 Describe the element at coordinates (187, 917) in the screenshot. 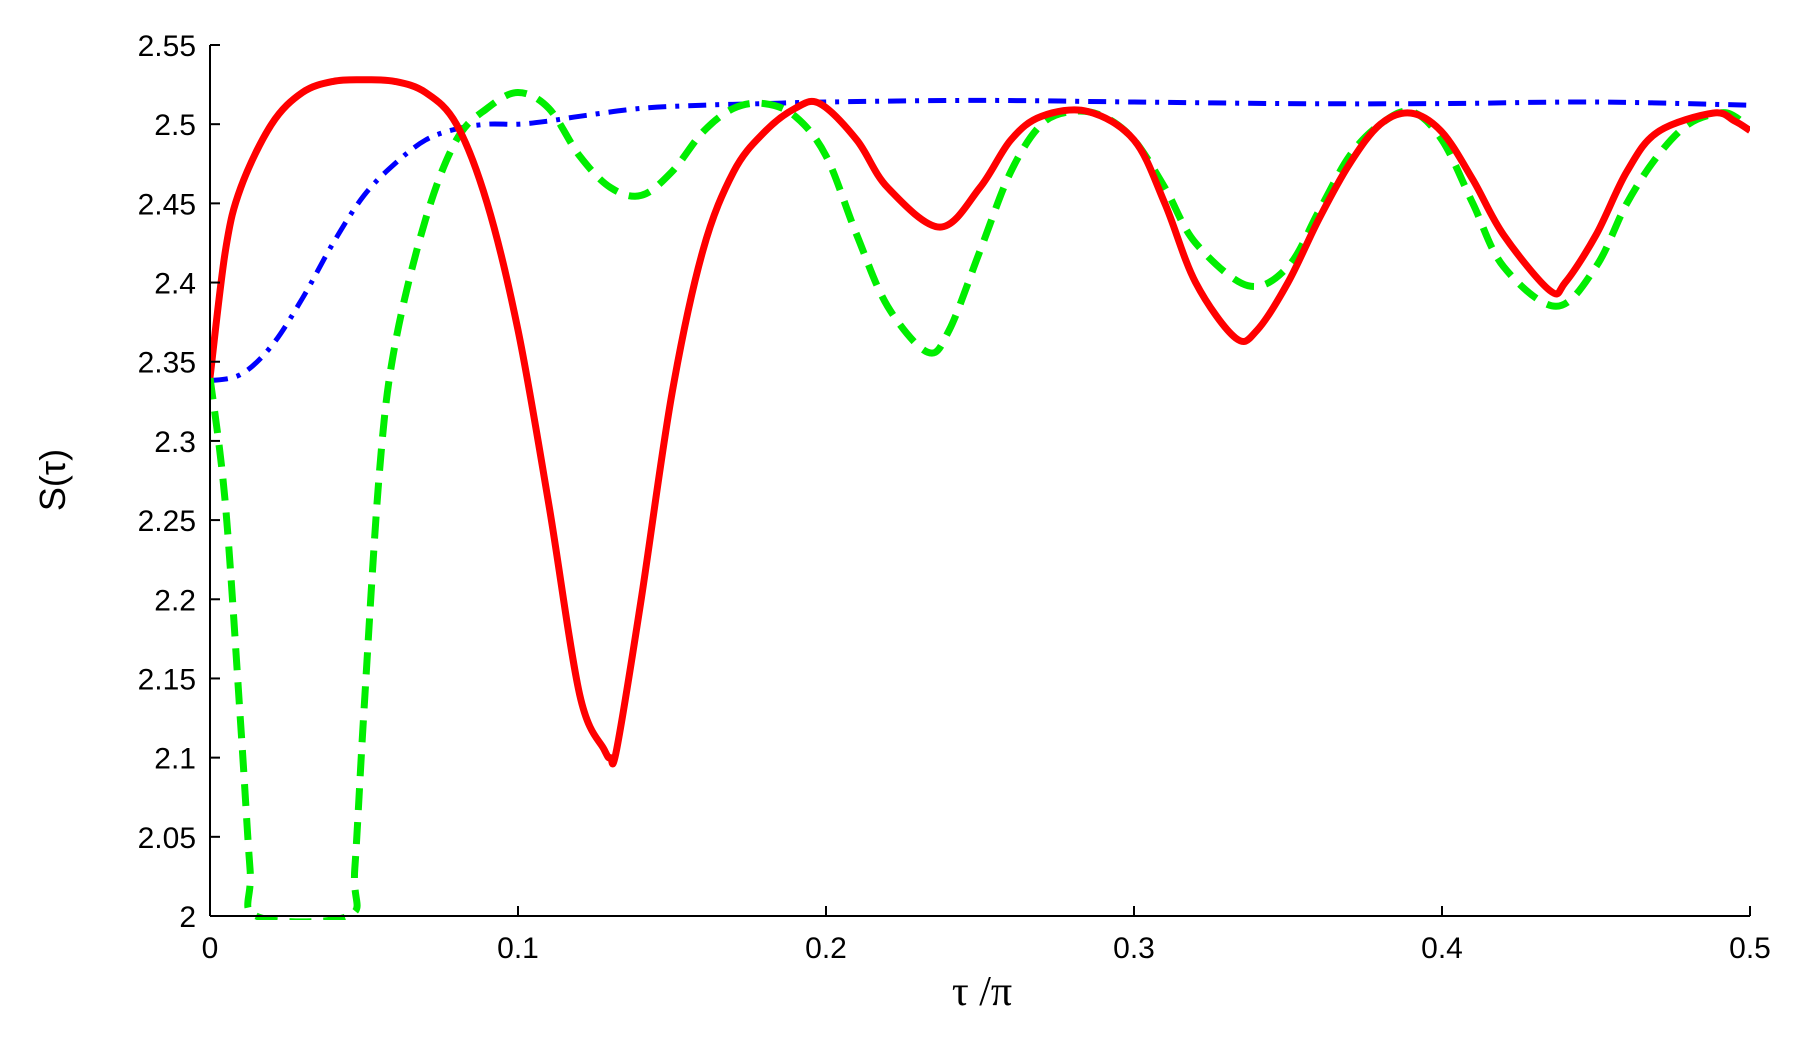

I see `y-tick-label: 2` at that location.